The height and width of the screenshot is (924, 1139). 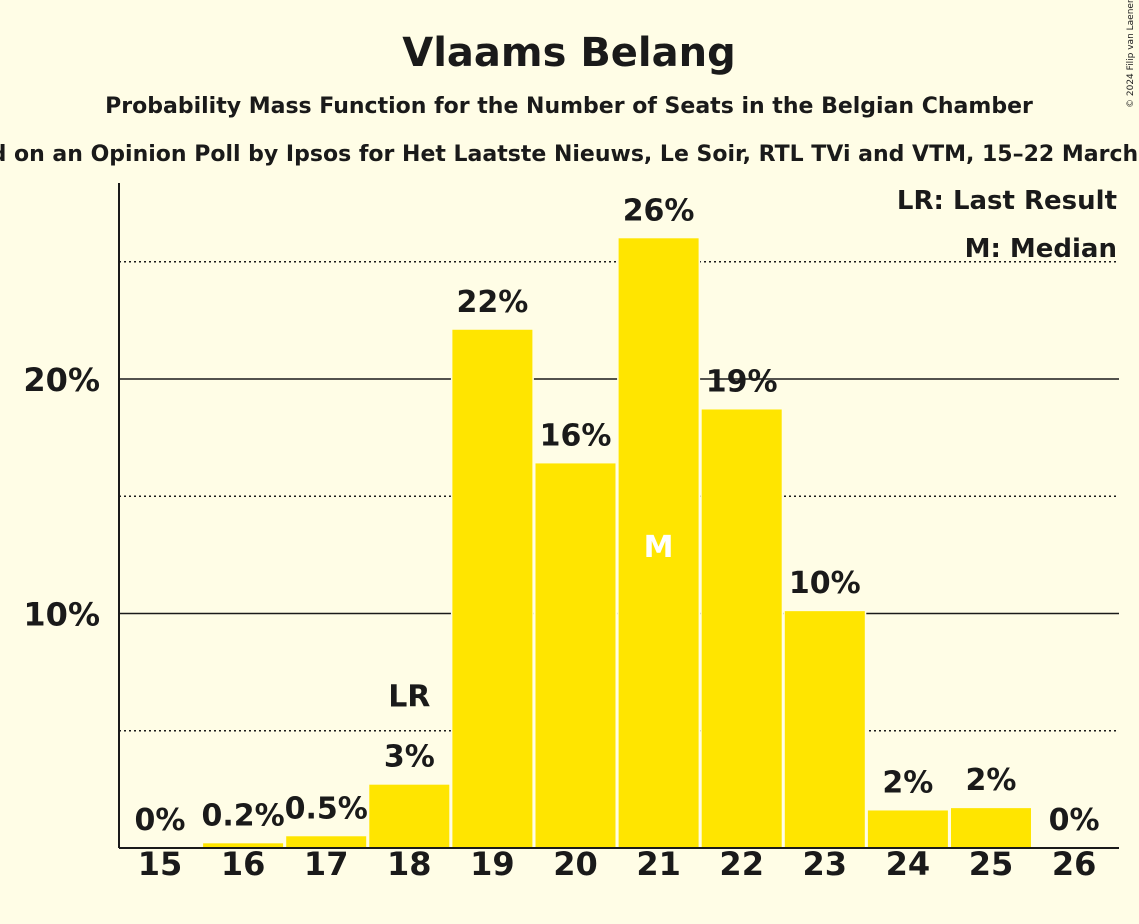 What do you see at coordinates (658, 864) in the screenshot?
I see `x-tick-label: 21` at bounding box center [658, 864].